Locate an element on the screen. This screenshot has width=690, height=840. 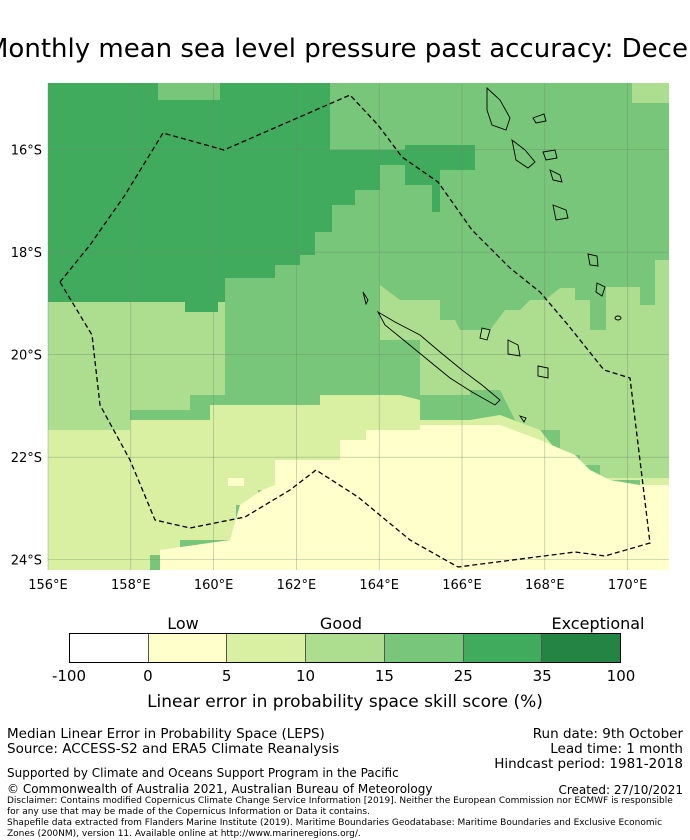
latitude-ticks: 16°S 18°S 20°S 22°S 24°S is located at coordinates (26, 356).